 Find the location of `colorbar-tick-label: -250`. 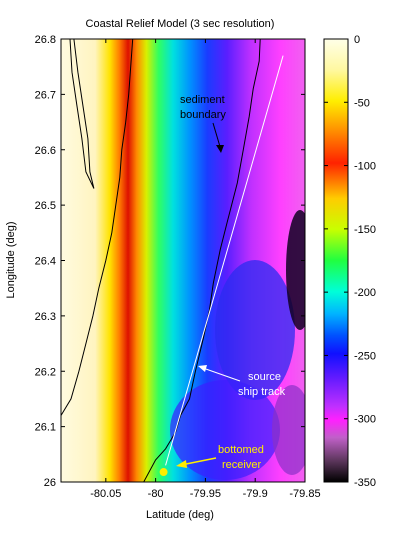

colorbar-tick-label: -250 is located at coordinates (365, 356).